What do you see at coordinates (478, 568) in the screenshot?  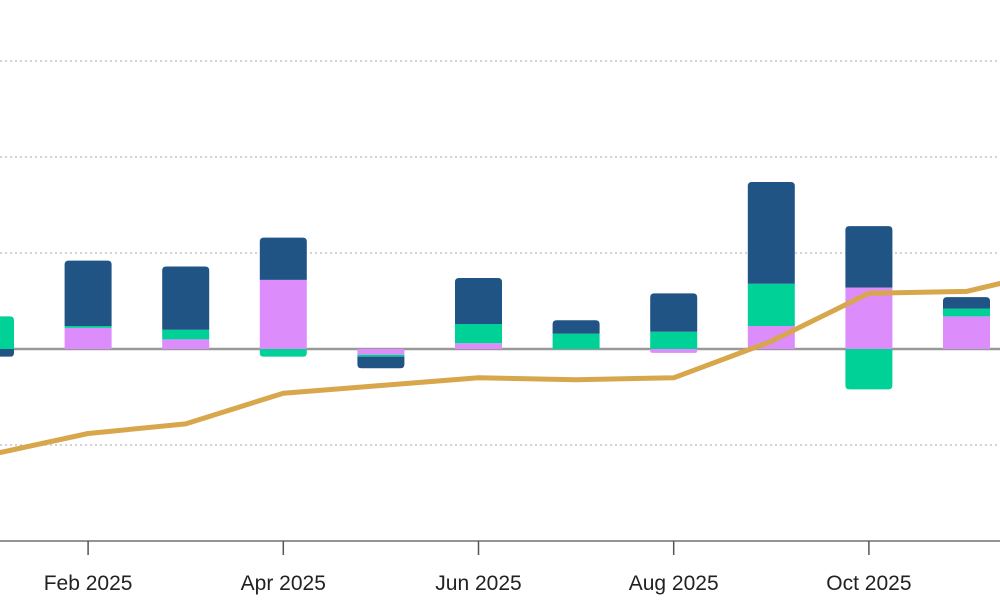 I see `x-axis-ticks: Feb 2025 Apr 2025 Jun 2025 Aug 2025 Oct 2025` at bounding box center [478, 568].